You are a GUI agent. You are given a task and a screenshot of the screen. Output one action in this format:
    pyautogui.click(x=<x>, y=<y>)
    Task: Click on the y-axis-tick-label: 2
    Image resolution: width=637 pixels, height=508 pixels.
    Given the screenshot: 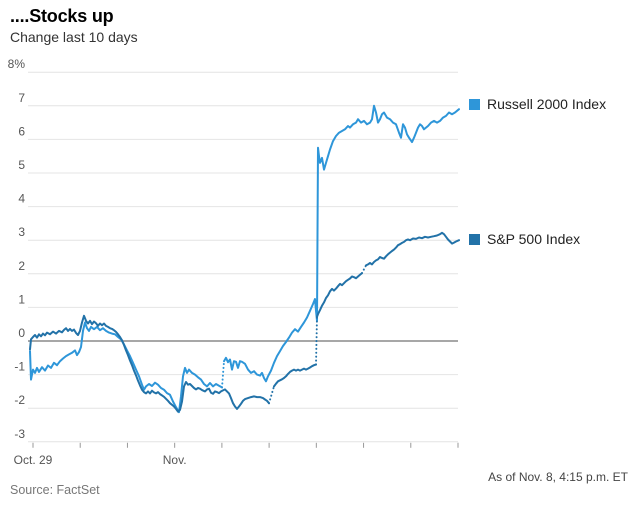 What is the action you would take?
    pyautogui.click(x=21, y=266)
    